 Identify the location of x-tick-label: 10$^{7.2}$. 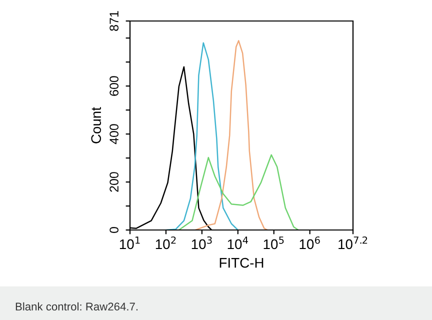
(353, 243).